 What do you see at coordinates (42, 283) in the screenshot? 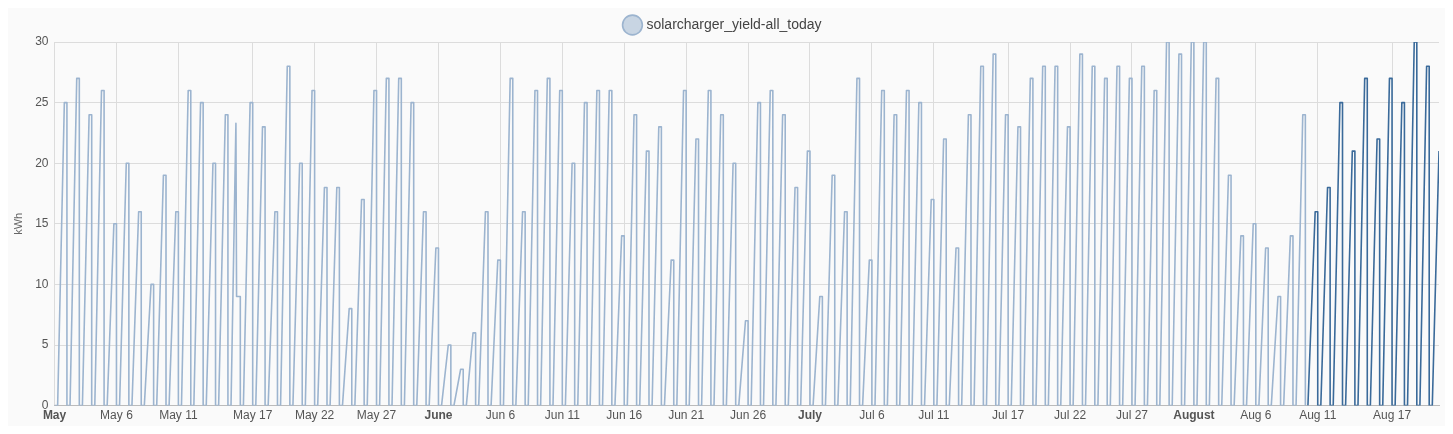
I see `y-tick-label: 10` at bounding box center [42, 283].